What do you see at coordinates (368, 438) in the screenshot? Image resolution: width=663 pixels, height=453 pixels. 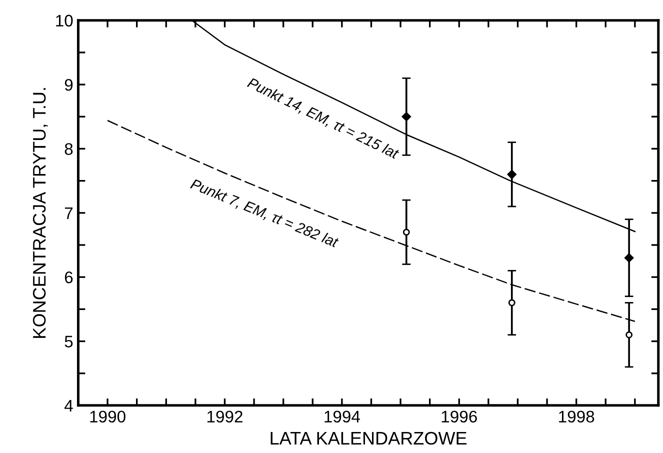 I see `x-axis-title: LATA KALENDARZOWE` at bounding box center [368, 438].